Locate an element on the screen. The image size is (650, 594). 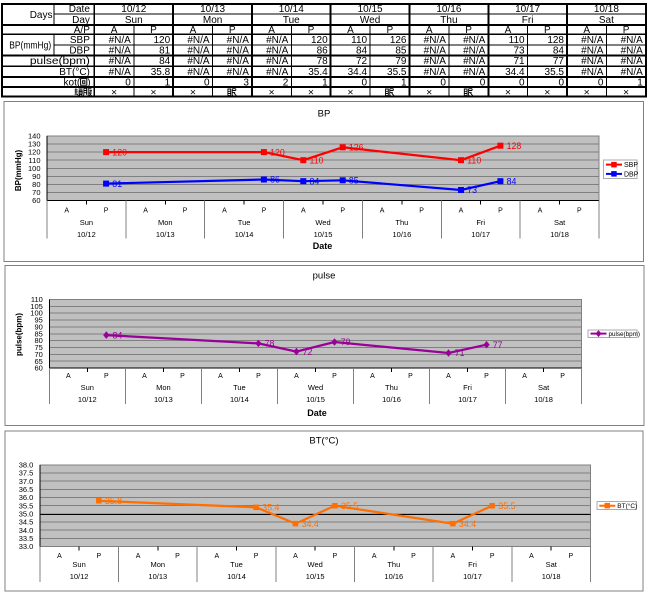
svg-text: Days is located at coordinates (41, 15).